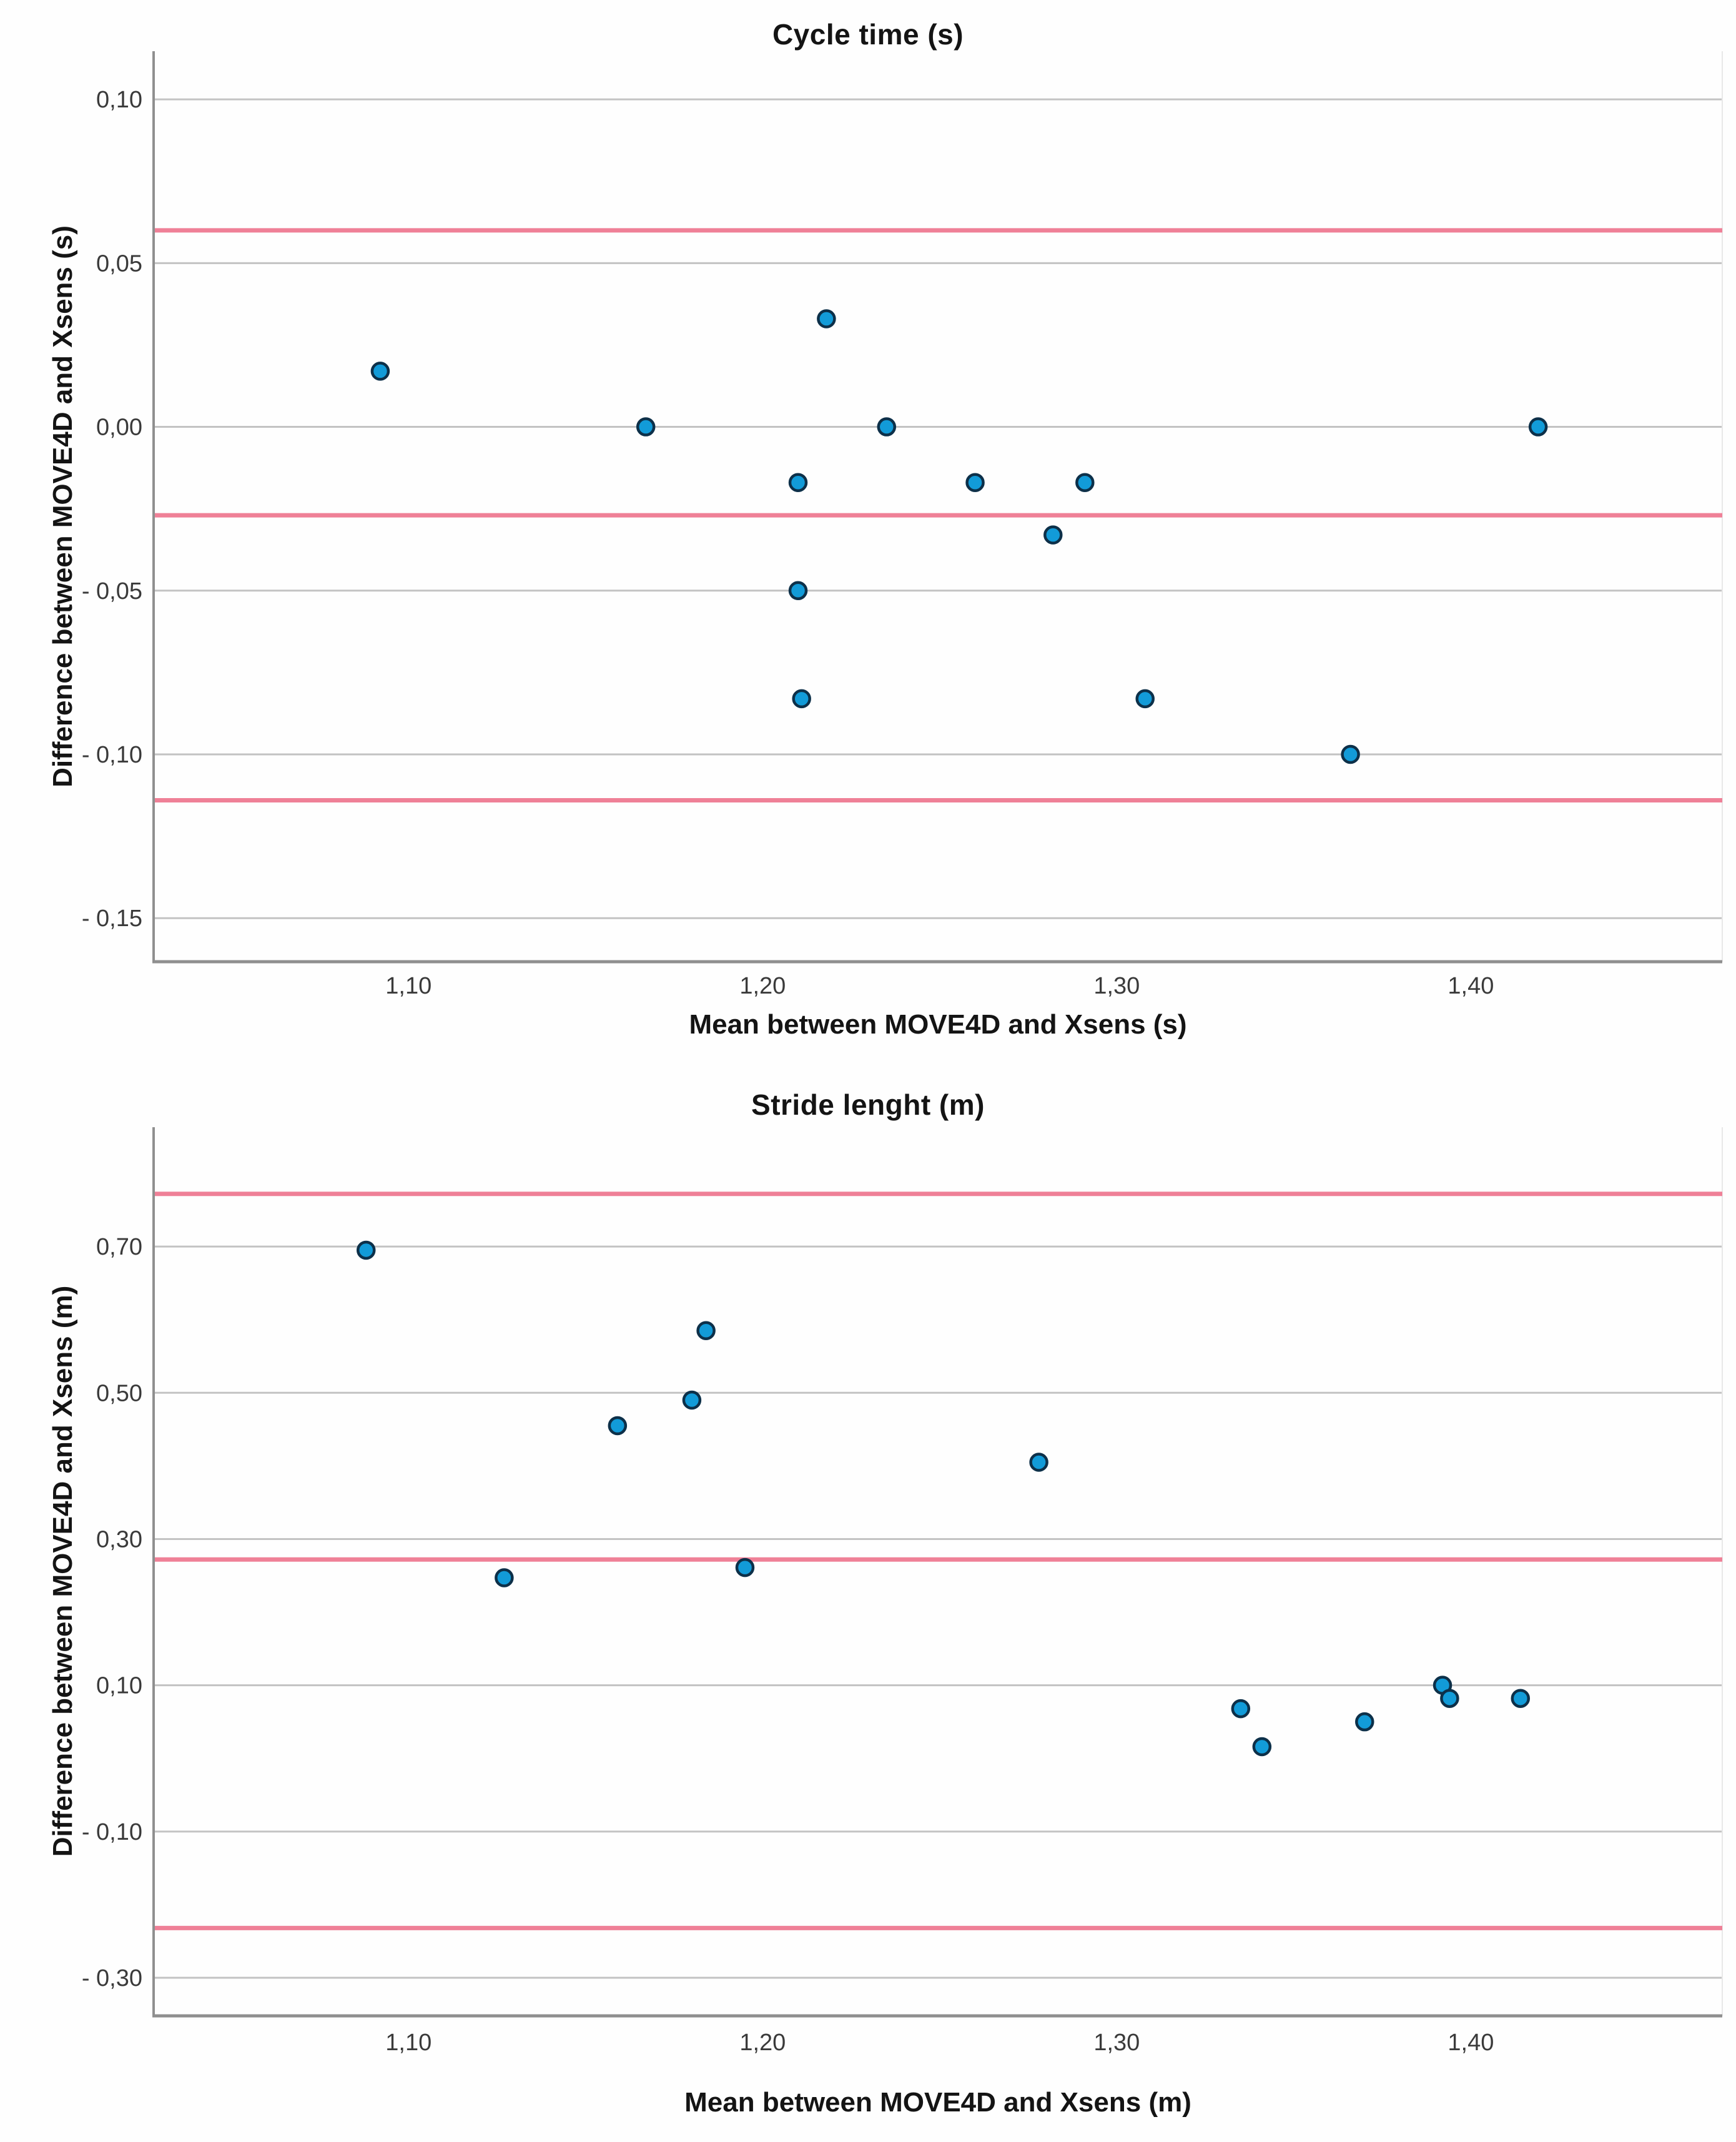  Describe the element at coordinates (119, 1247) in the screenshot. I see `y-tick-label: 0,70` at that location.